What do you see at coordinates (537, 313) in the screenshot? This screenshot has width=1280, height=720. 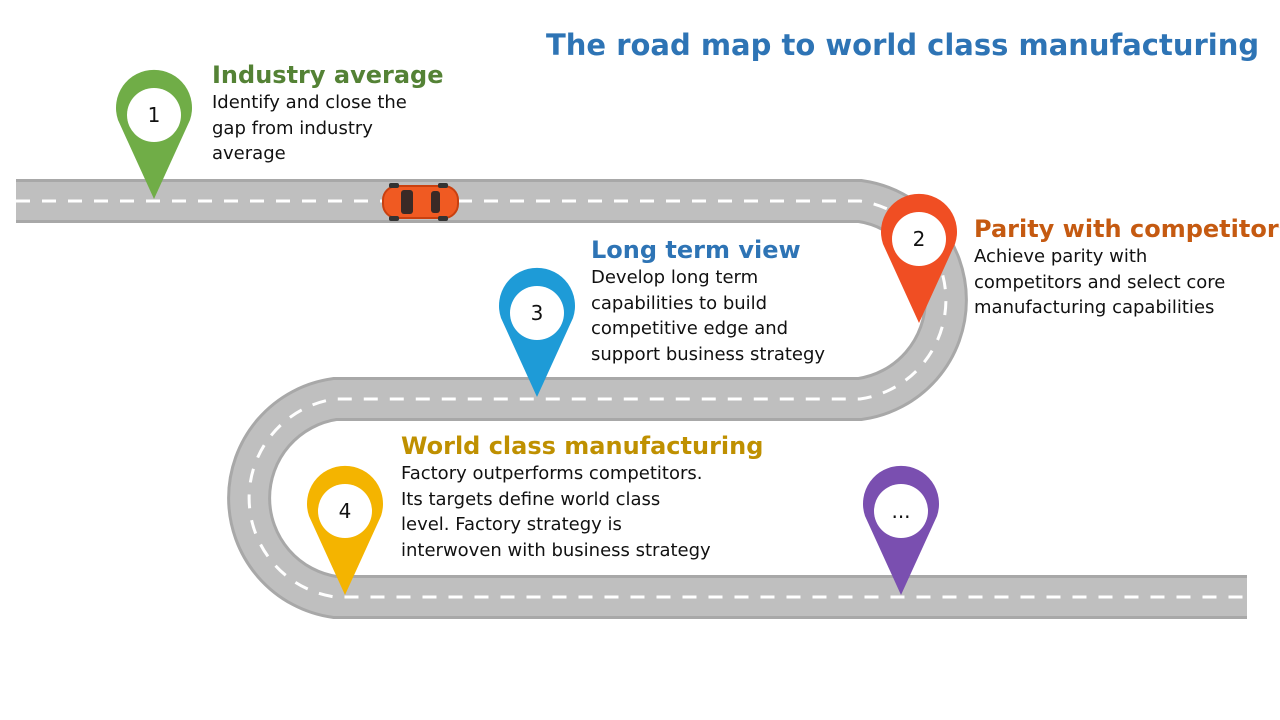 I see `pin-label: 3` at bounding box center [537, 313].